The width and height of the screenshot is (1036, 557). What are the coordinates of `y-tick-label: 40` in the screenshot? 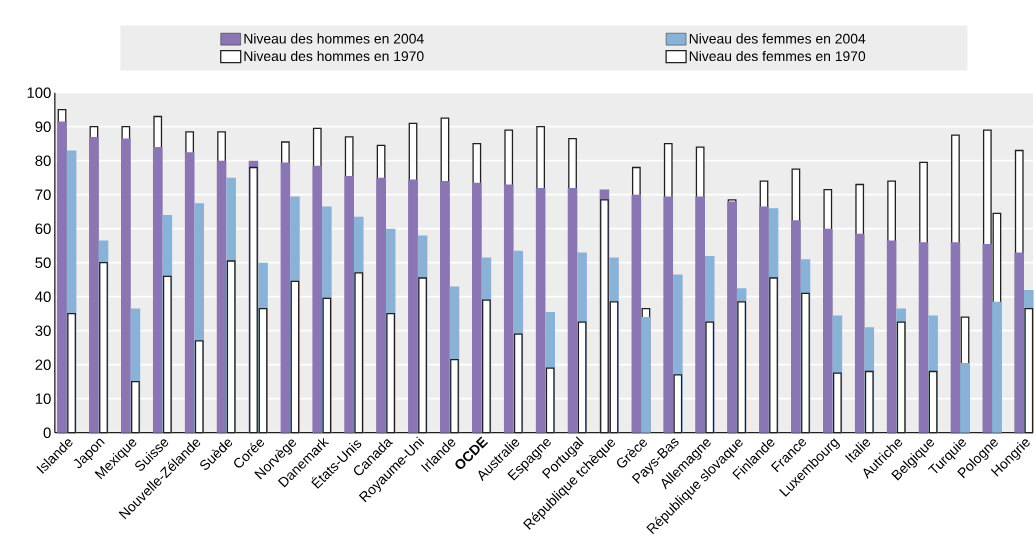 It's located at (43, 296).